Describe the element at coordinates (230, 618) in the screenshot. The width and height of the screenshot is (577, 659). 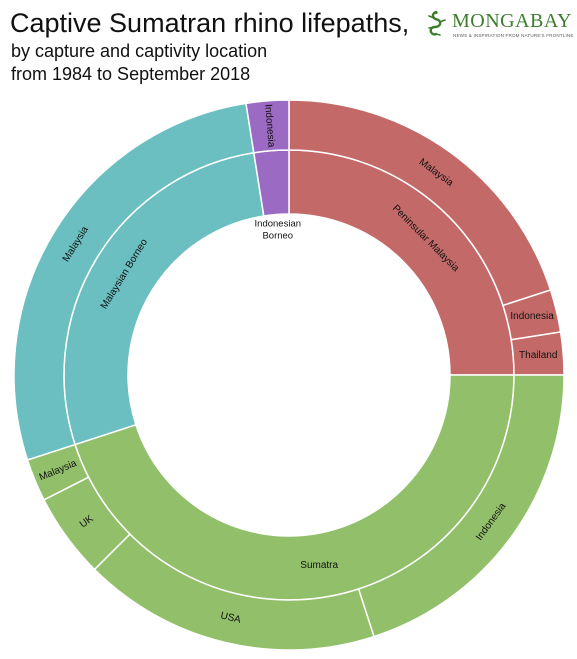
I see `outer-sumatra-usa-label: USA` at that location.